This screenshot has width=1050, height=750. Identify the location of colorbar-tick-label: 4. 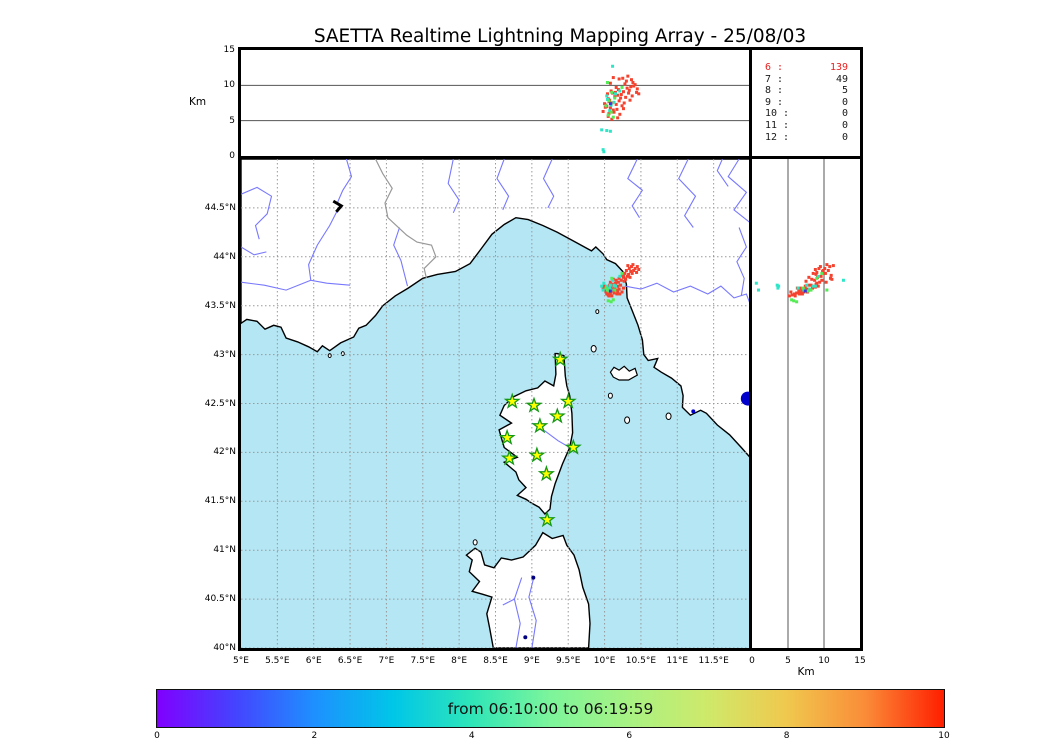
(471, 736).